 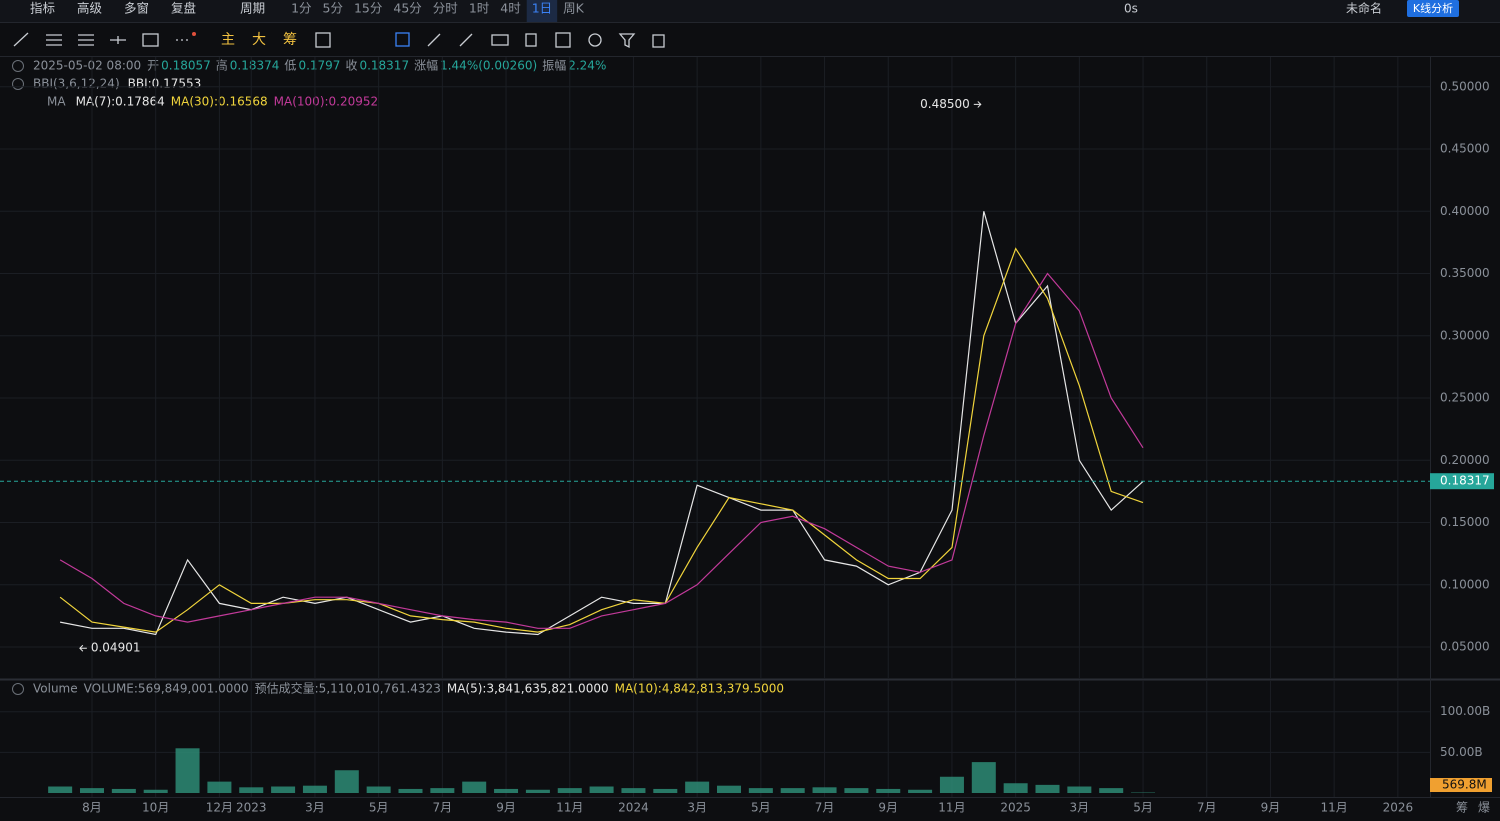 I want to click on kline-button: K线分析, so click(x=1433, y=8).